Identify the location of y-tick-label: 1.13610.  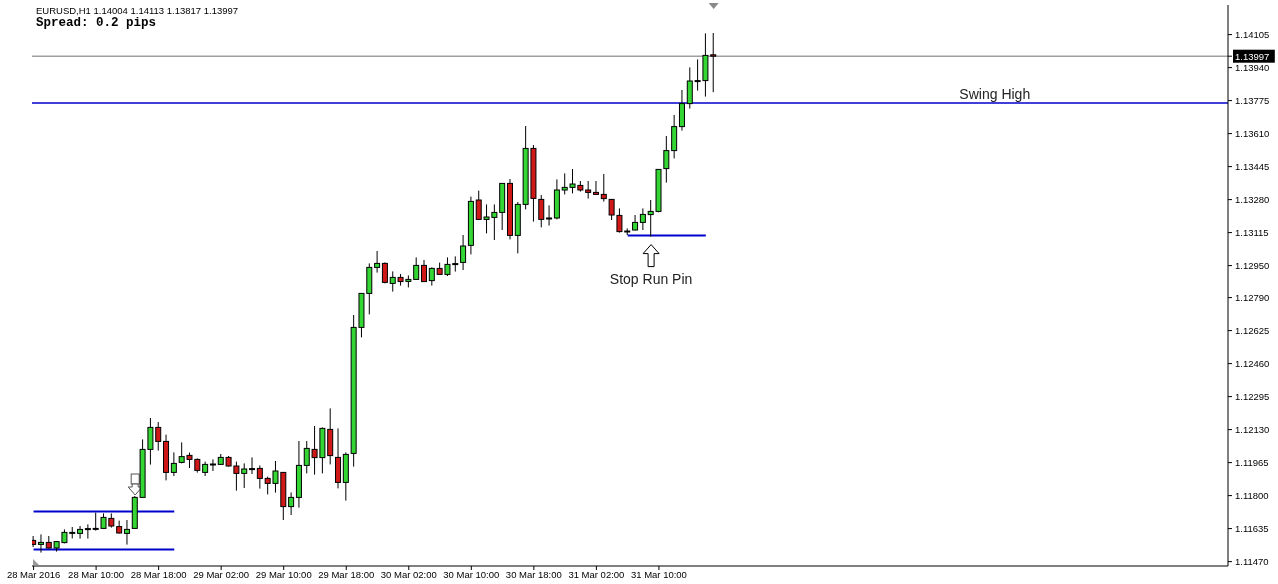
(1252, 133).